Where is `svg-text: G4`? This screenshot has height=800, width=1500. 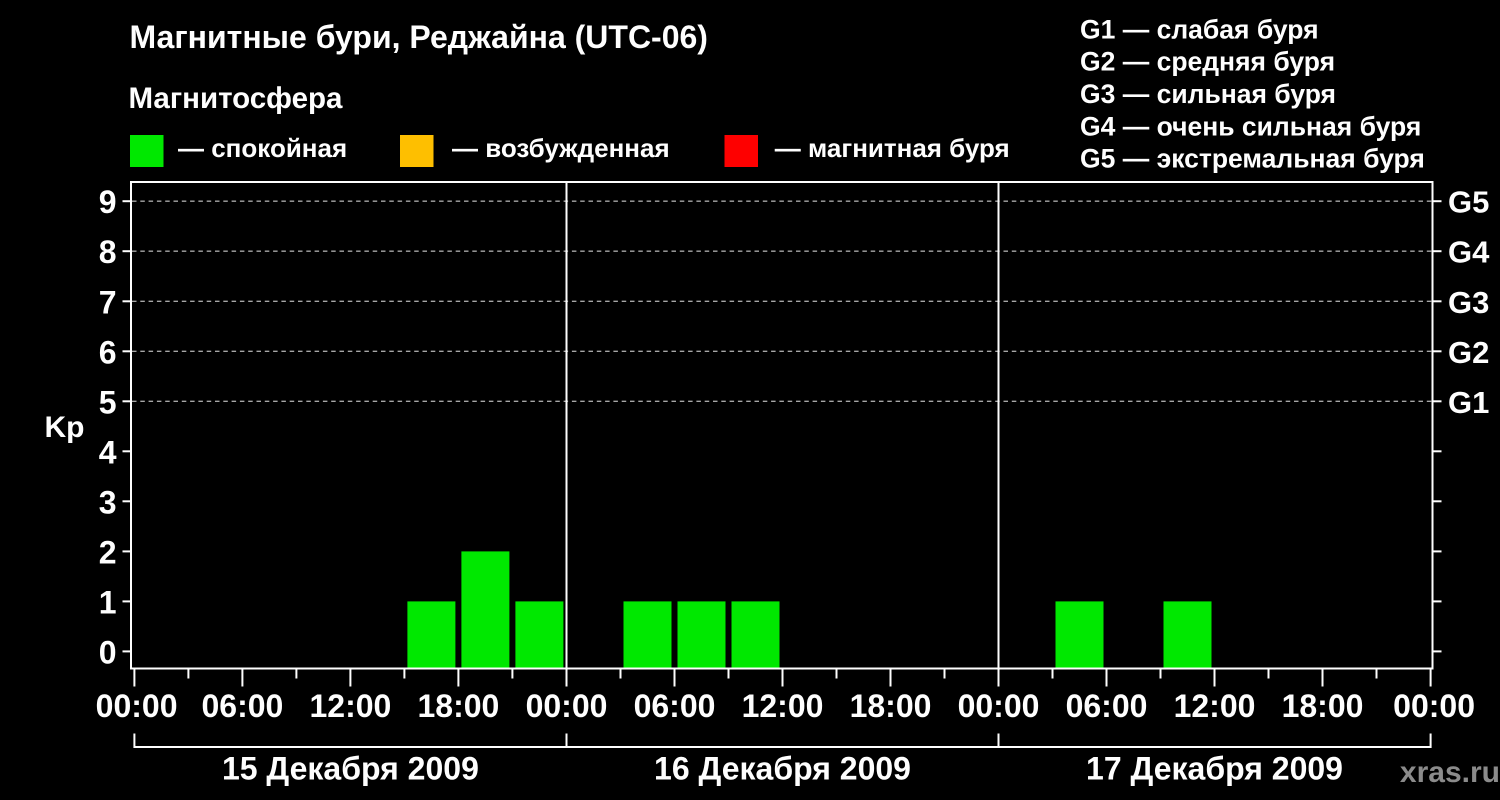
svg-text: G4 is located at coordinates (1469, 252).